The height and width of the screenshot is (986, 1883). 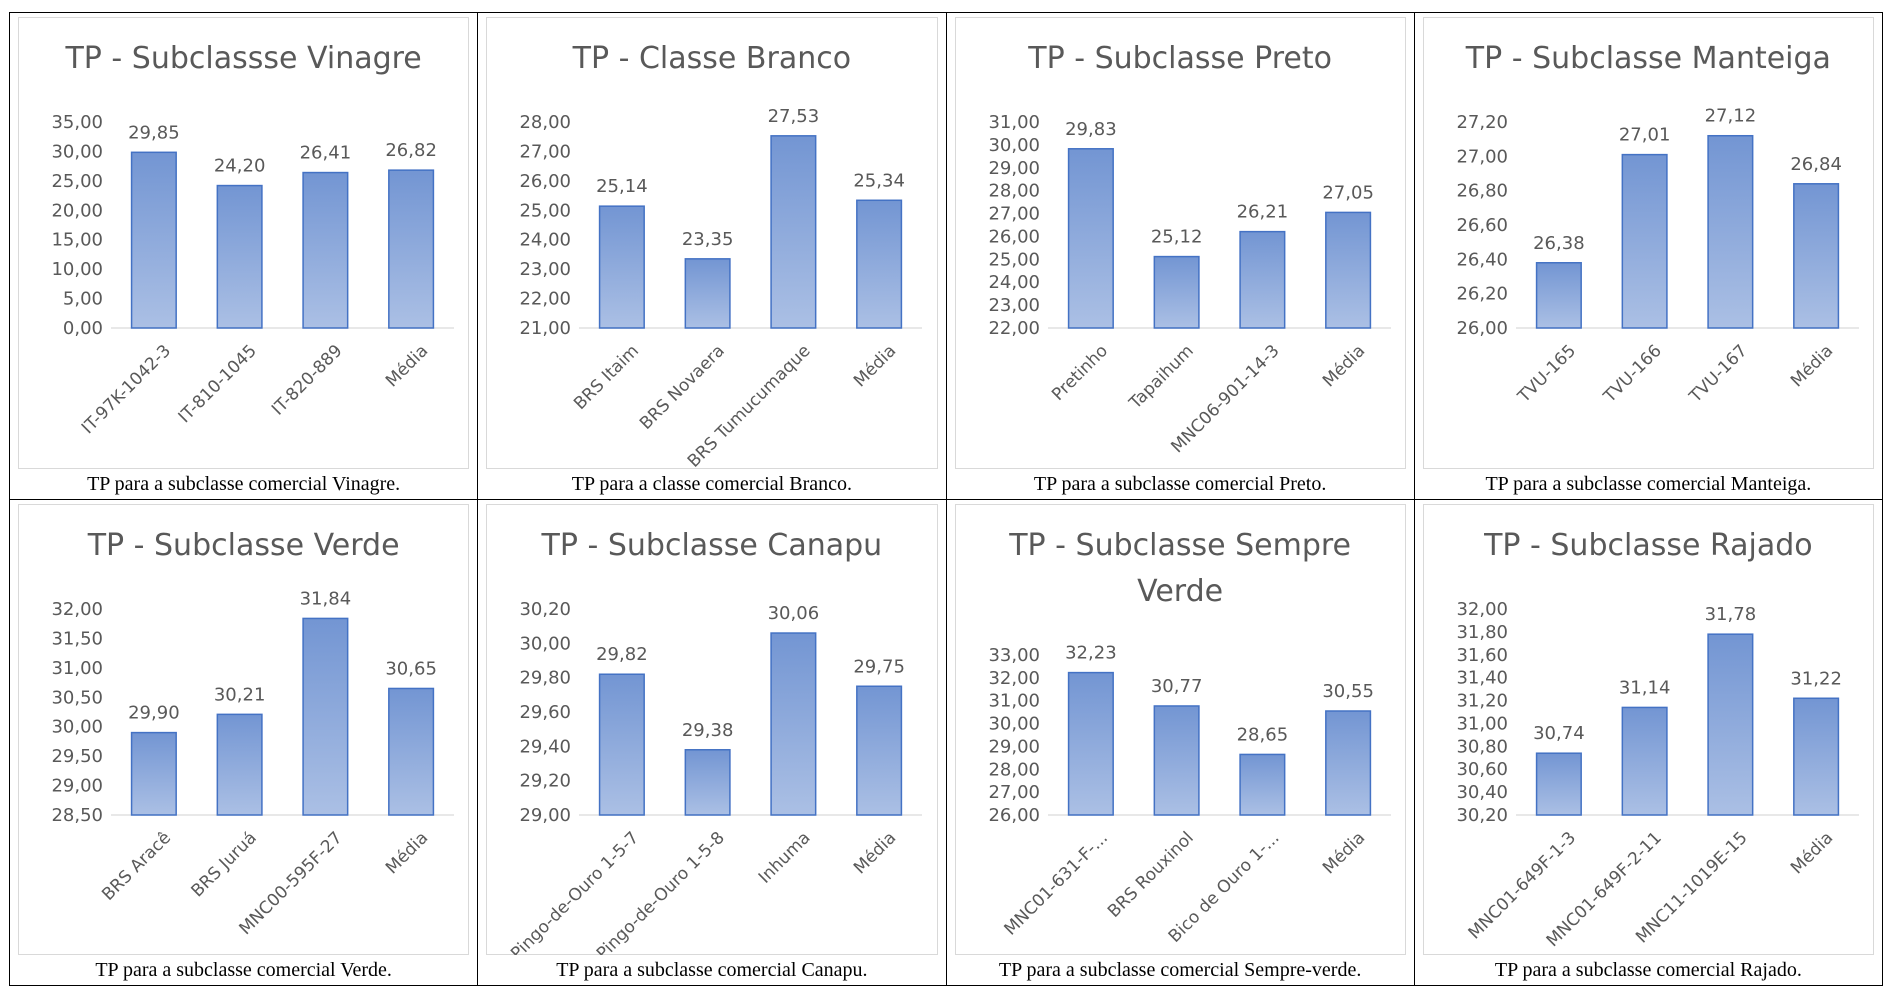 What do you see at coordinates (712, 970) in the screenshot?
I see `caption: TP para a subclasse comercial Canapu.` at bounding box center [712, 970].